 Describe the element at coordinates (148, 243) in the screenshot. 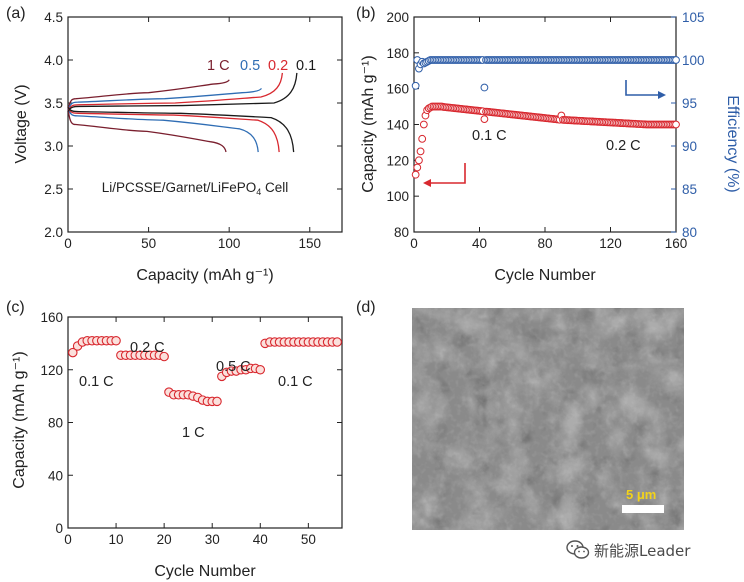

I see `panel-a-xtick-label: 50` at that location.